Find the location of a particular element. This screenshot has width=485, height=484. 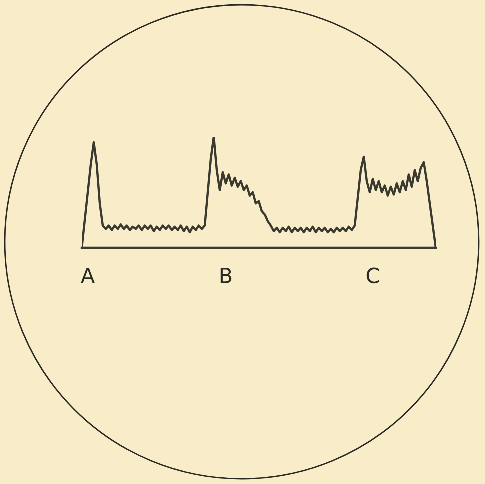

x-tick-label: C is located at coordinates (373, 276).